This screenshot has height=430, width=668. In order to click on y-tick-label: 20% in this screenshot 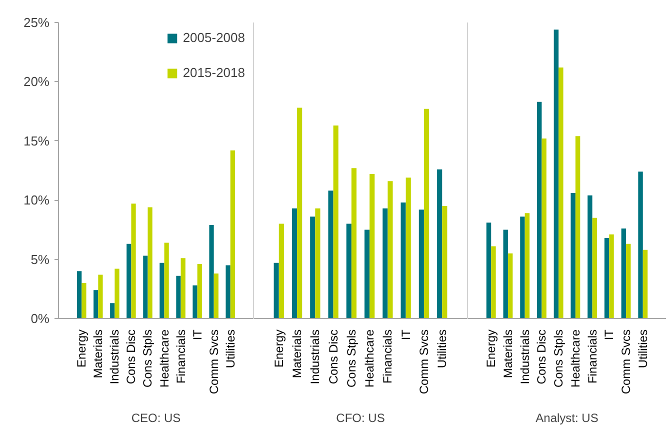, I will do `click(36, 82)`.